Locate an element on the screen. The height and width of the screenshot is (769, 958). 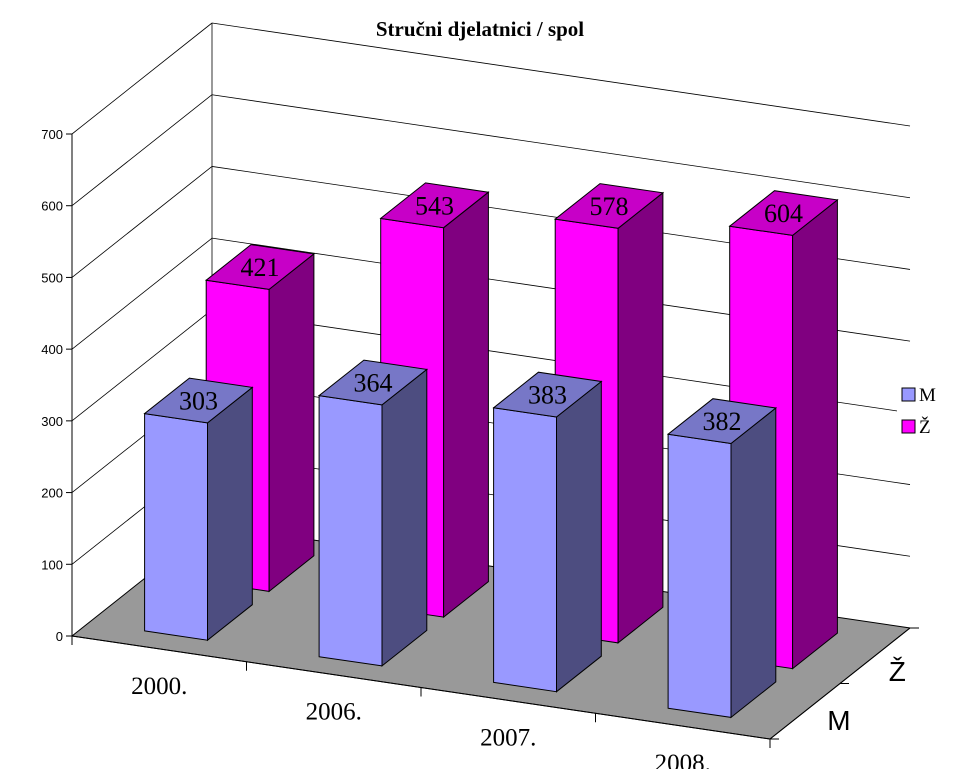
y-tick-label: 0 is located at coordinates (59, 636).